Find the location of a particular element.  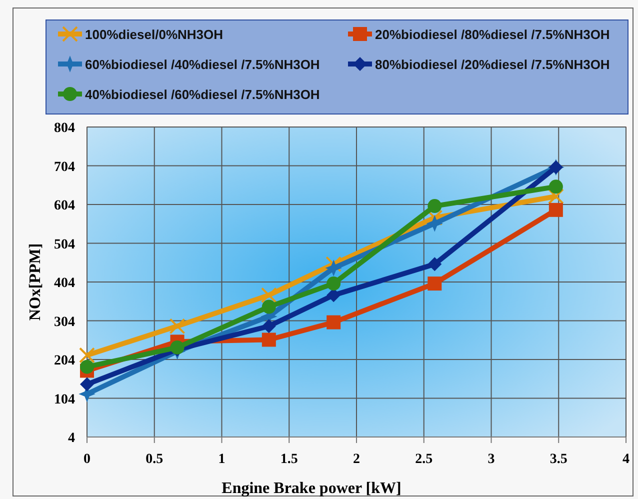

x-tick-label: 4 is located at coordinates (626, 459).